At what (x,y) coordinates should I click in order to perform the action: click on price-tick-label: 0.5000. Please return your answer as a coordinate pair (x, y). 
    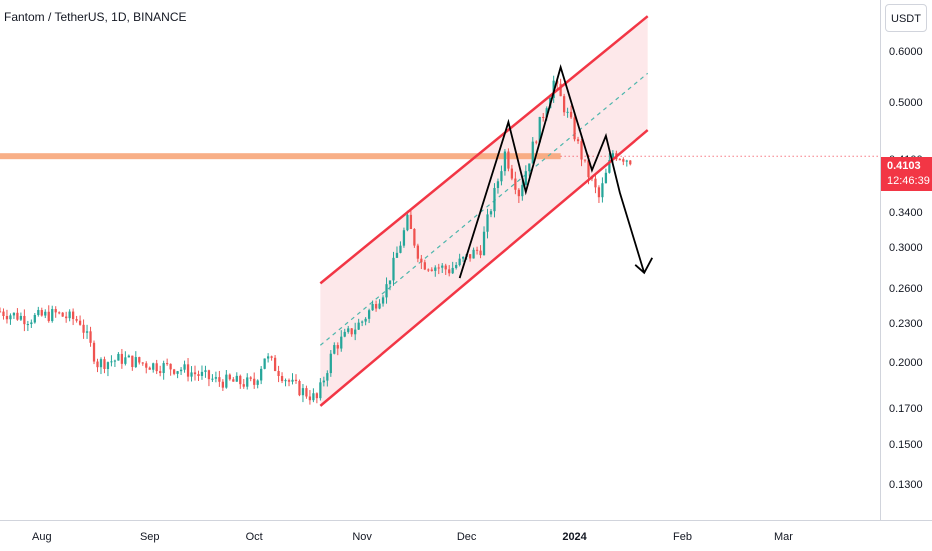
    Looking at the image, I should click on (906, 103).